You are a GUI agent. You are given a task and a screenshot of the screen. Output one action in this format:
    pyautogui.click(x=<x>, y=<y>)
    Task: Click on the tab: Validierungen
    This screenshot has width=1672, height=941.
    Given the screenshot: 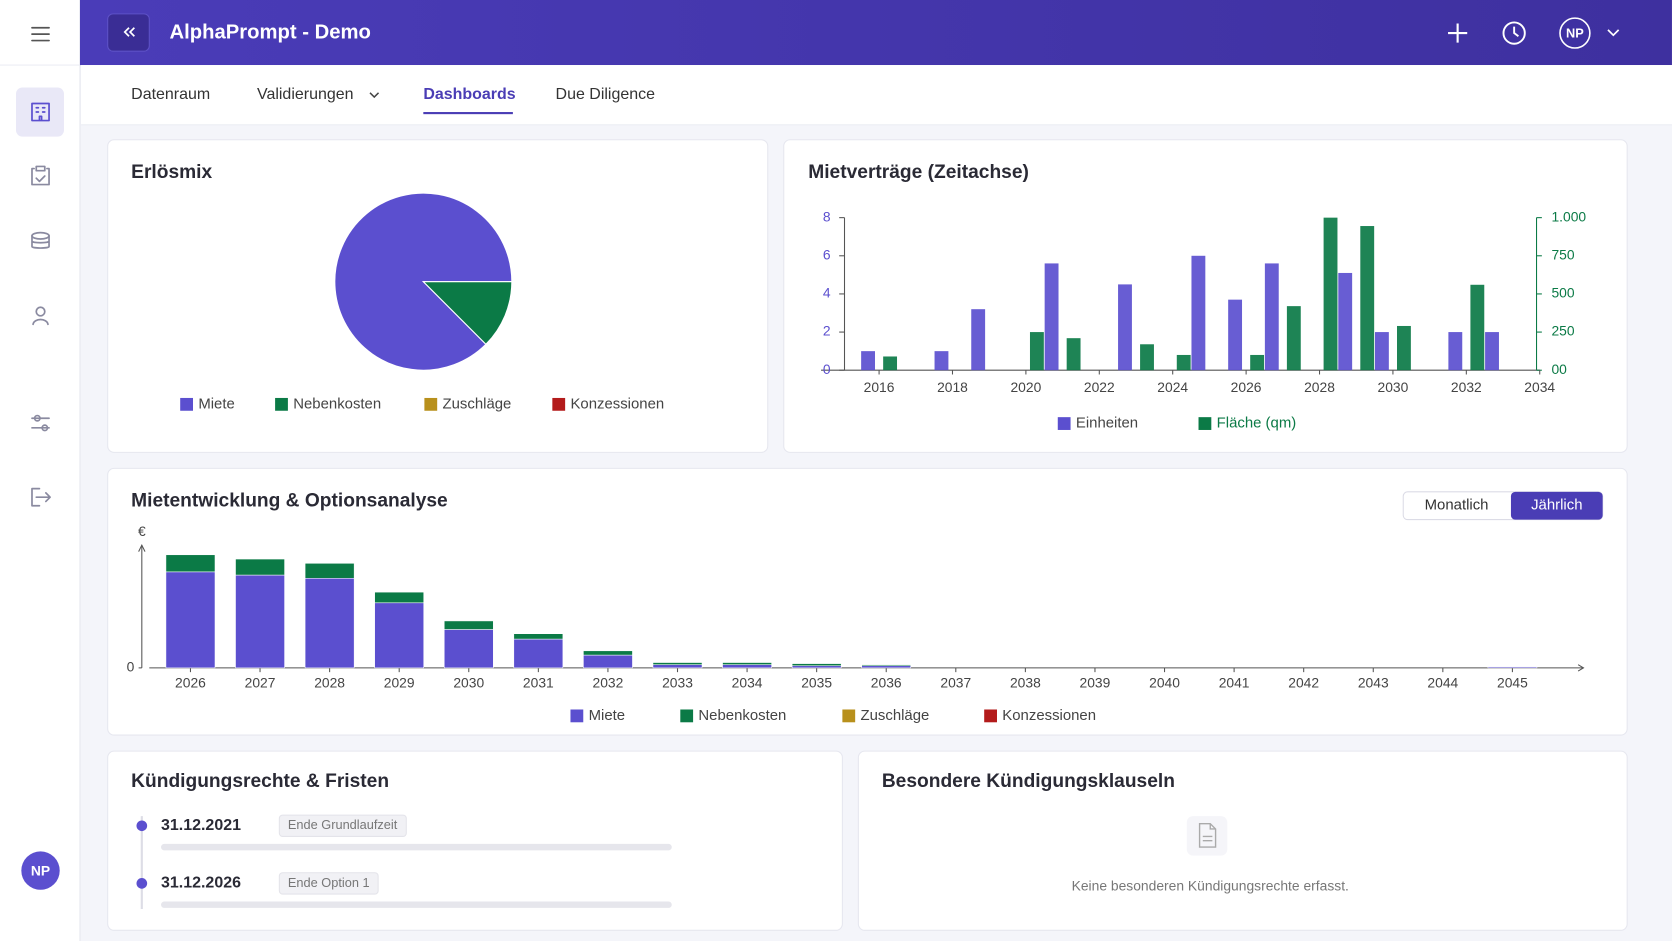 What is the action you would take?
    pyautogui.click(x=305, y=94)
    